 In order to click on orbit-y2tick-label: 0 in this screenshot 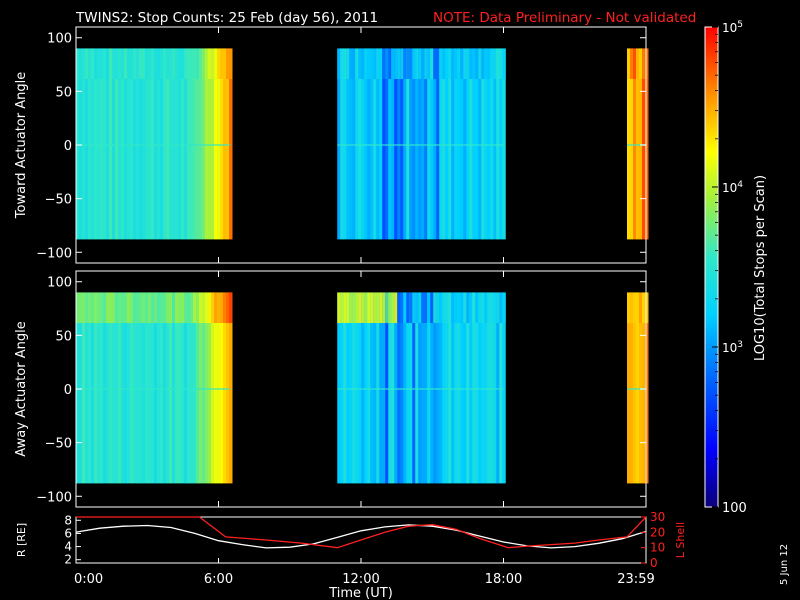, I will do `click(654, 563)`.